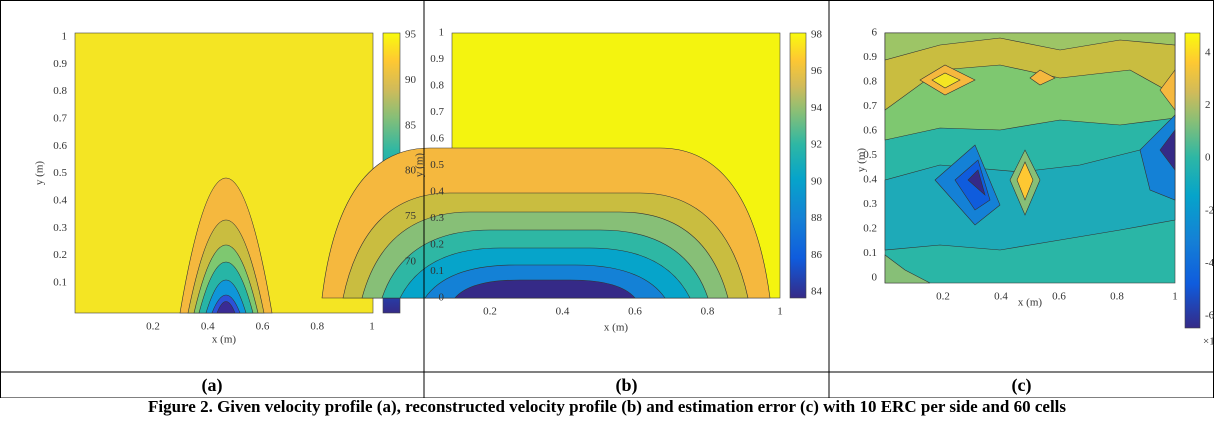  I want to click on colorbar-tick-label: 4, so click(1208, 53).